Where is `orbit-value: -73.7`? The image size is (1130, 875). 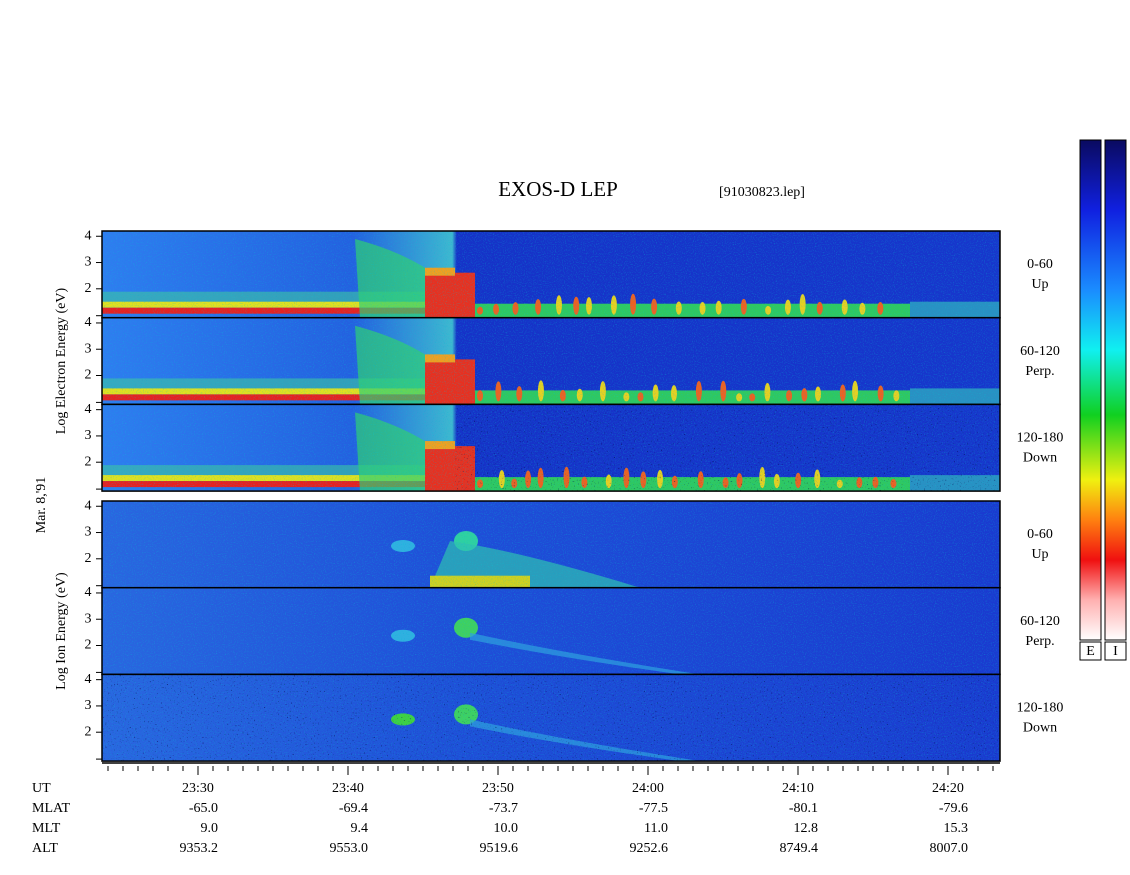
orbit-value: -73.7 is located at coordinates (503, 808).